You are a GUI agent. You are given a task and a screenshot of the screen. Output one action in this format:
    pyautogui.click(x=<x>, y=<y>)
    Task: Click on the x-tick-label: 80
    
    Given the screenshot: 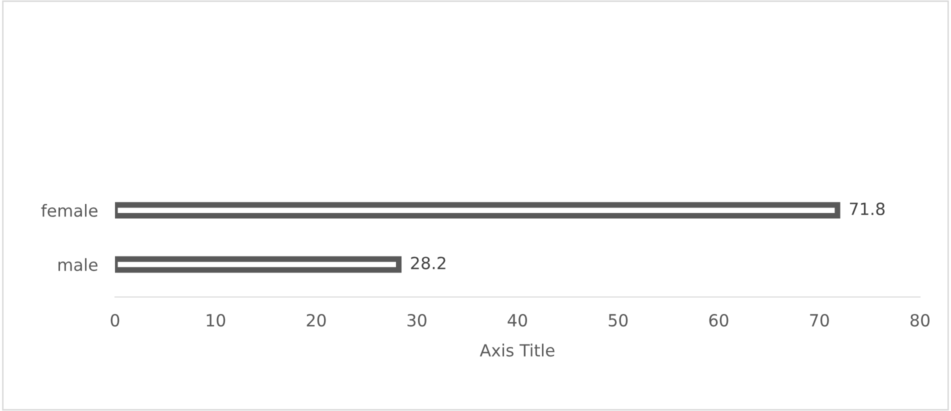 What is the action you would take?
    pyautogui.click(x=920, y=320)
    